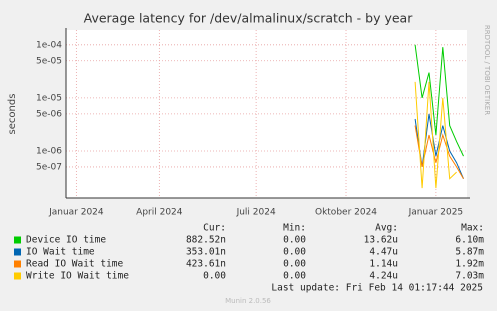 The width and height of the screenshot is (497, 311). Describe the element at coordinates (377, 288) in the screenshot. I see `last-update: Last update: Fri Feb 14 01:17:44 2025` at that location.